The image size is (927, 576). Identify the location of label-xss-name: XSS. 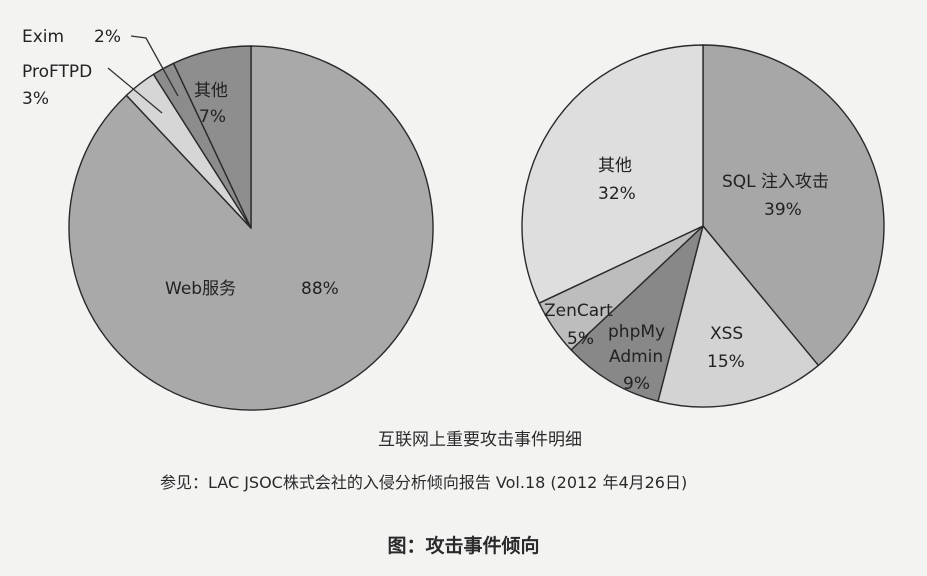
(726, 334).